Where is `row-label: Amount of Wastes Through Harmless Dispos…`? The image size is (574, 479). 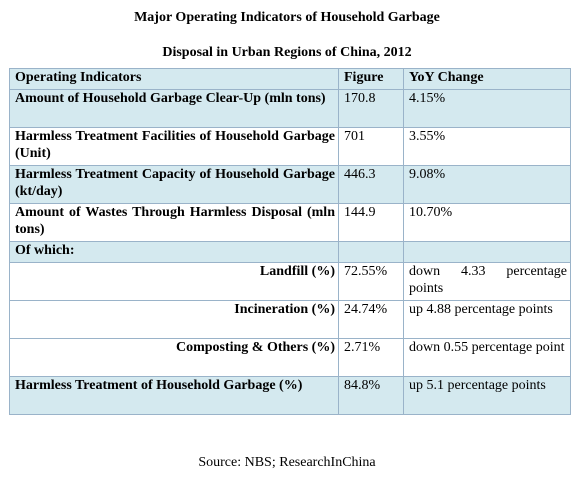
row-label: Amount of Wastes Through Harmless Dispos… is located at coordinates (174, 222).